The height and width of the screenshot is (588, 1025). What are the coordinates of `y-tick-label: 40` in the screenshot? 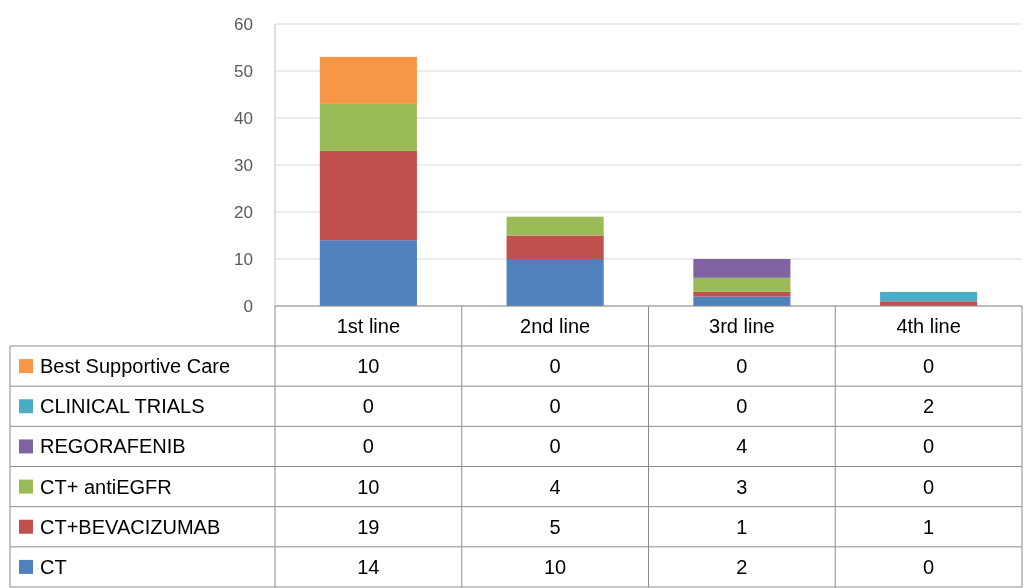 It's located at (243, 118).